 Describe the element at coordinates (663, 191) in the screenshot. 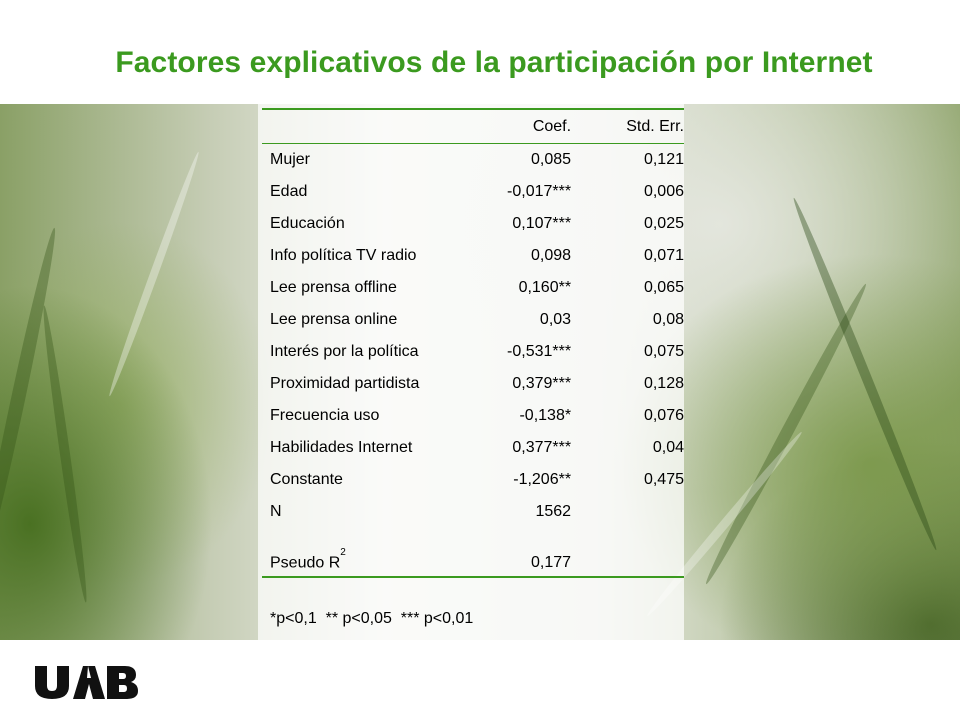

I see `row-std-err: 0,006` at that location.